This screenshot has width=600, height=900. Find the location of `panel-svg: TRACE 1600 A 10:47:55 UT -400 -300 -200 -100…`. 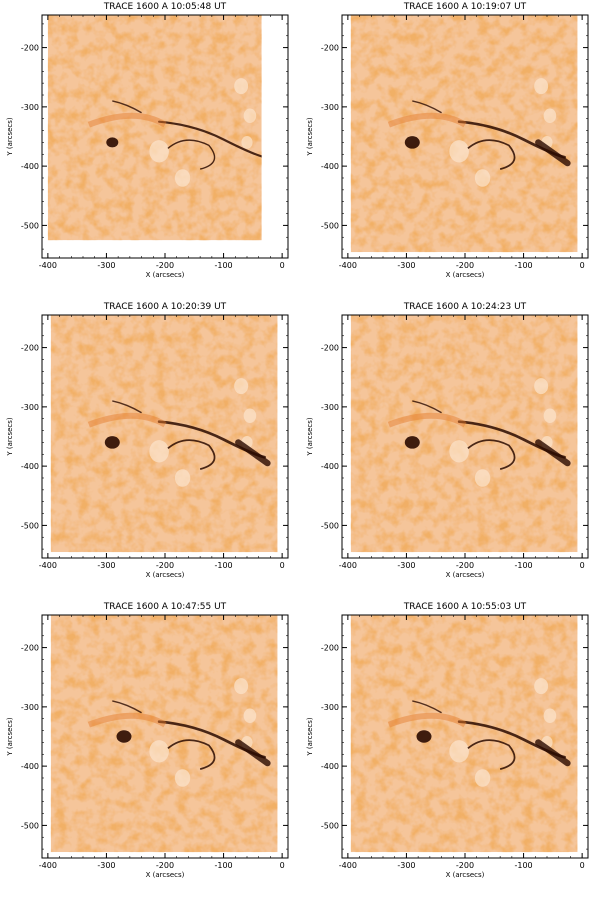

panel-svg: TRACE 1600 A 10:47:55 UT -400 -300 -200 -100… is located at coordinates (147, 740).